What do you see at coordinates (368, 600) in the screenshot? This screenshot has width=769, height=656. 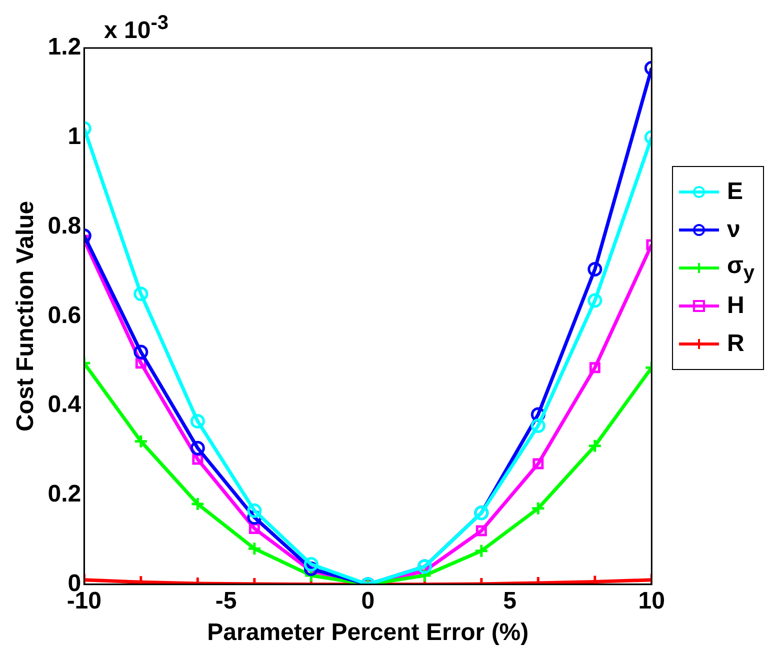 I see `x-tick-label: 0` at bounding box center [368, 600].